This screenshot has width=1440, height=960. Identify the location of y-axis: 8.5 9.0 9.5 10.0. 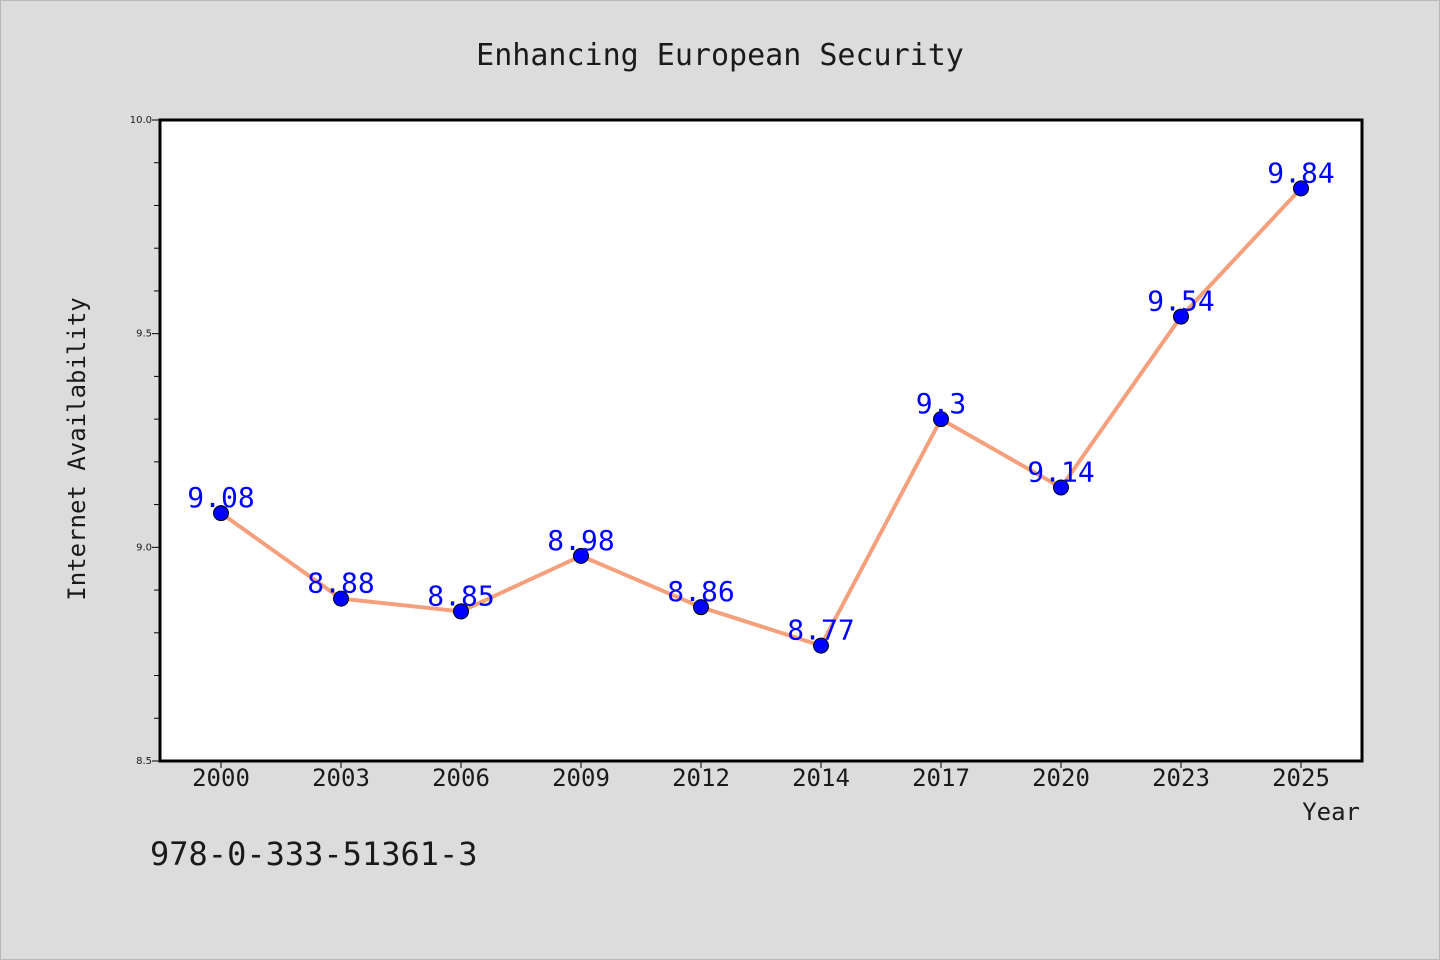
(145, 441).